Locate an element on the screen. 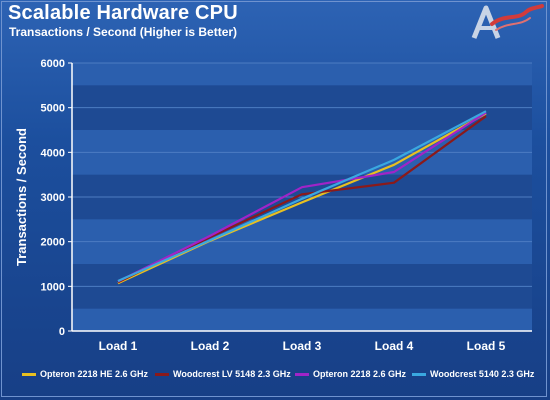 The width and height of the screenshot is (550, 400). y-tick-label: 0 is located at coordinates (62, 332).